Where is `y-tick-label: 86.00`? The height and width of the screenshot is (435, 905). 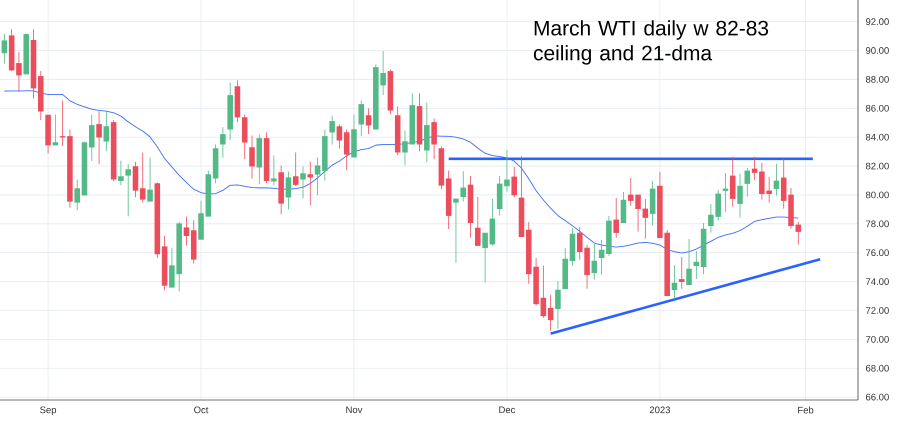
y-tick-label: 86.00 is located at coordinates (877, 108).